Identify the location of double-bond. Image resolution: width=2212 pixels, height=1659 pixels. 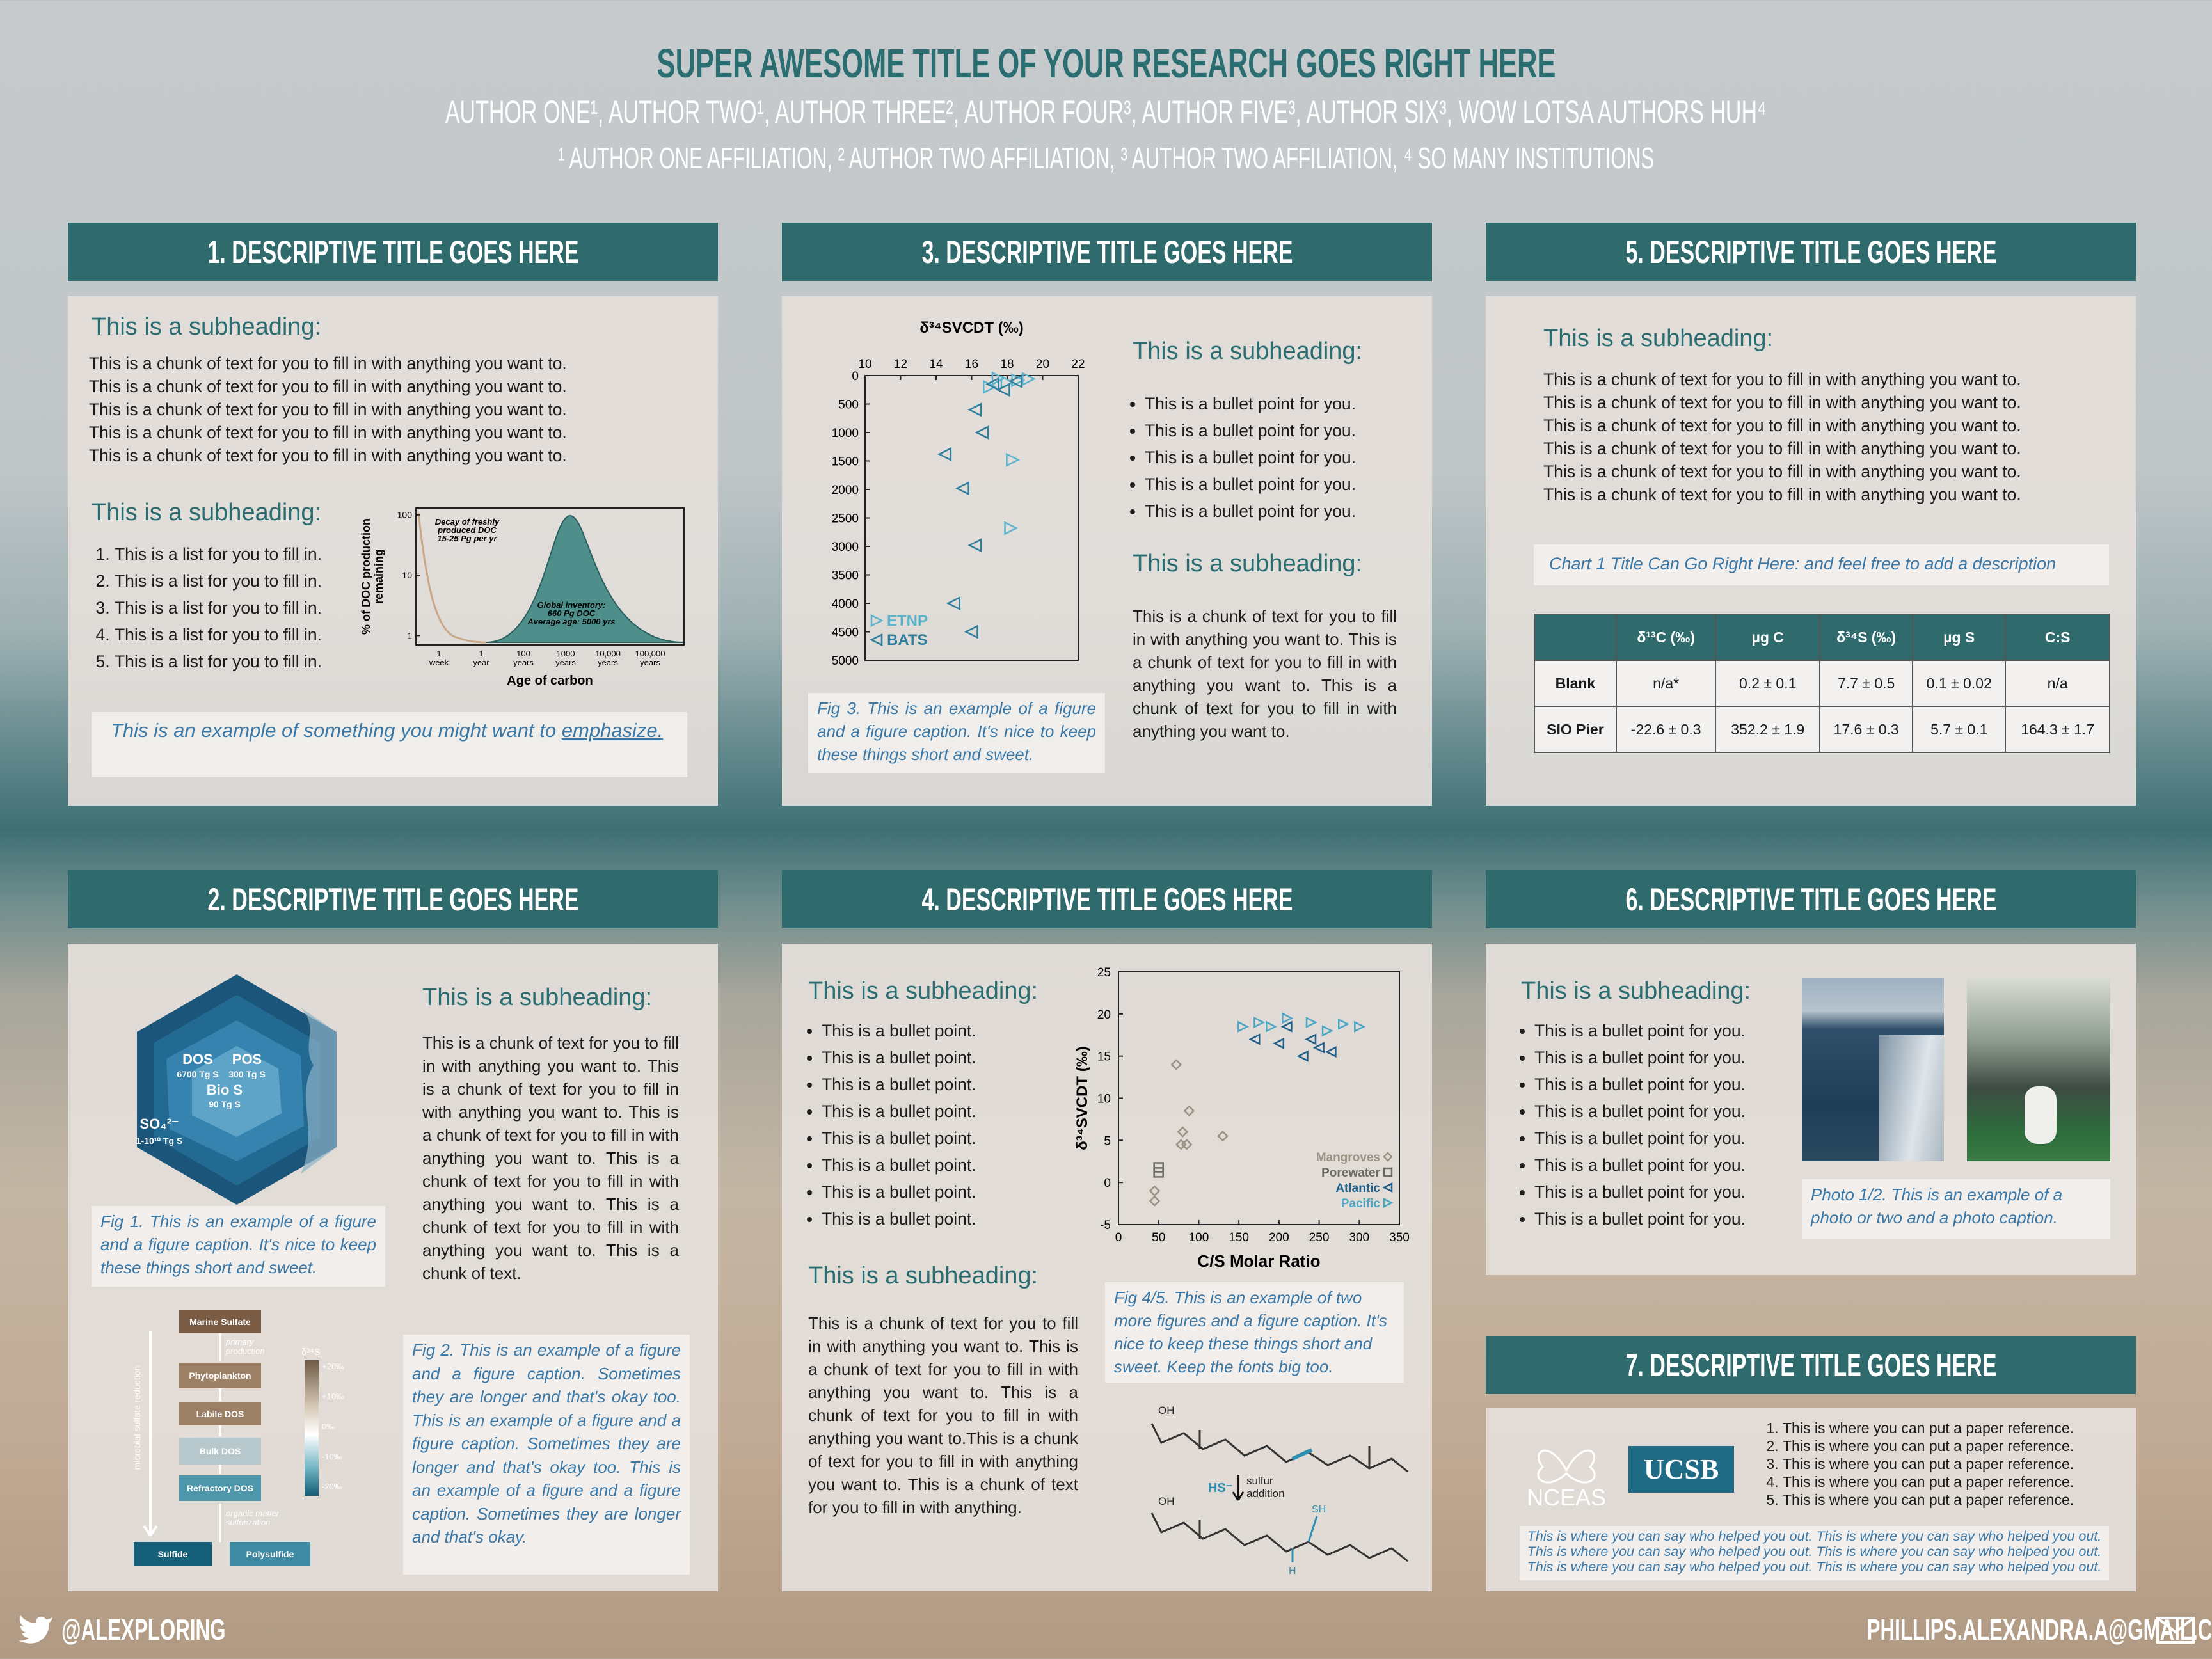
(1302, 1454).